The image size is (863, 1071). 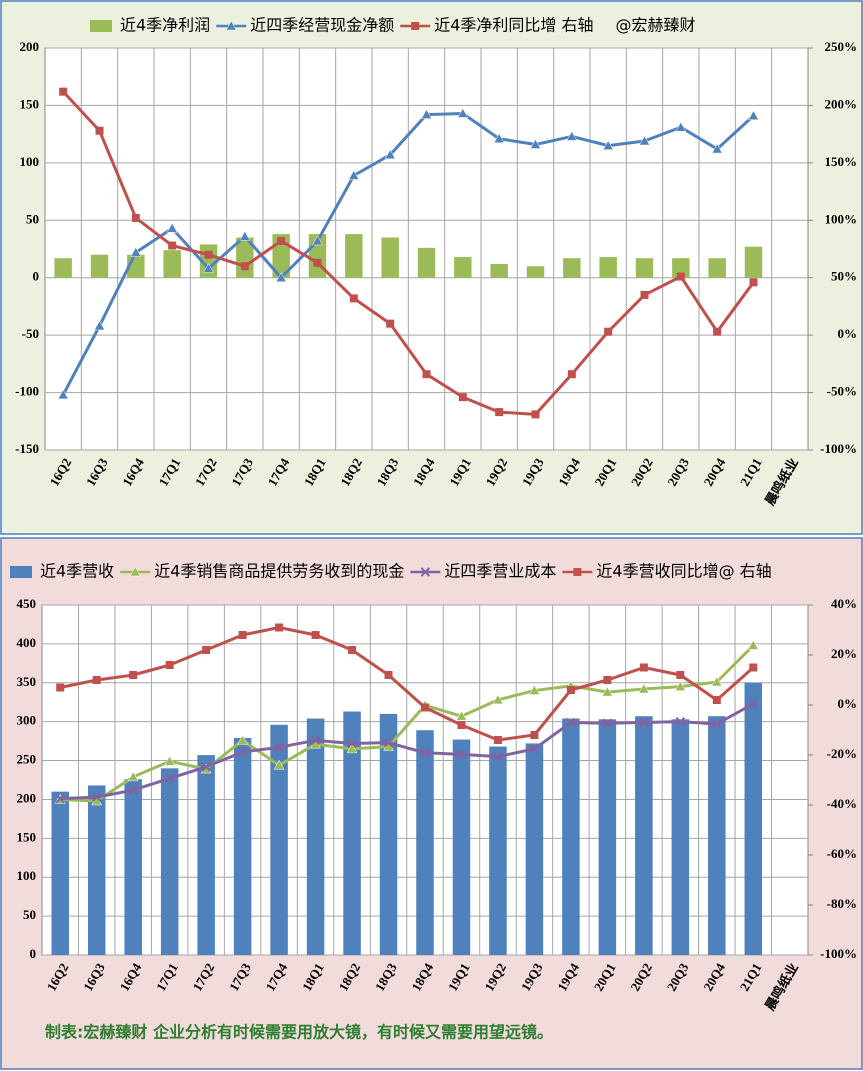 I want to click on y2-tick-label: -60%, so click(x=842, y=853).